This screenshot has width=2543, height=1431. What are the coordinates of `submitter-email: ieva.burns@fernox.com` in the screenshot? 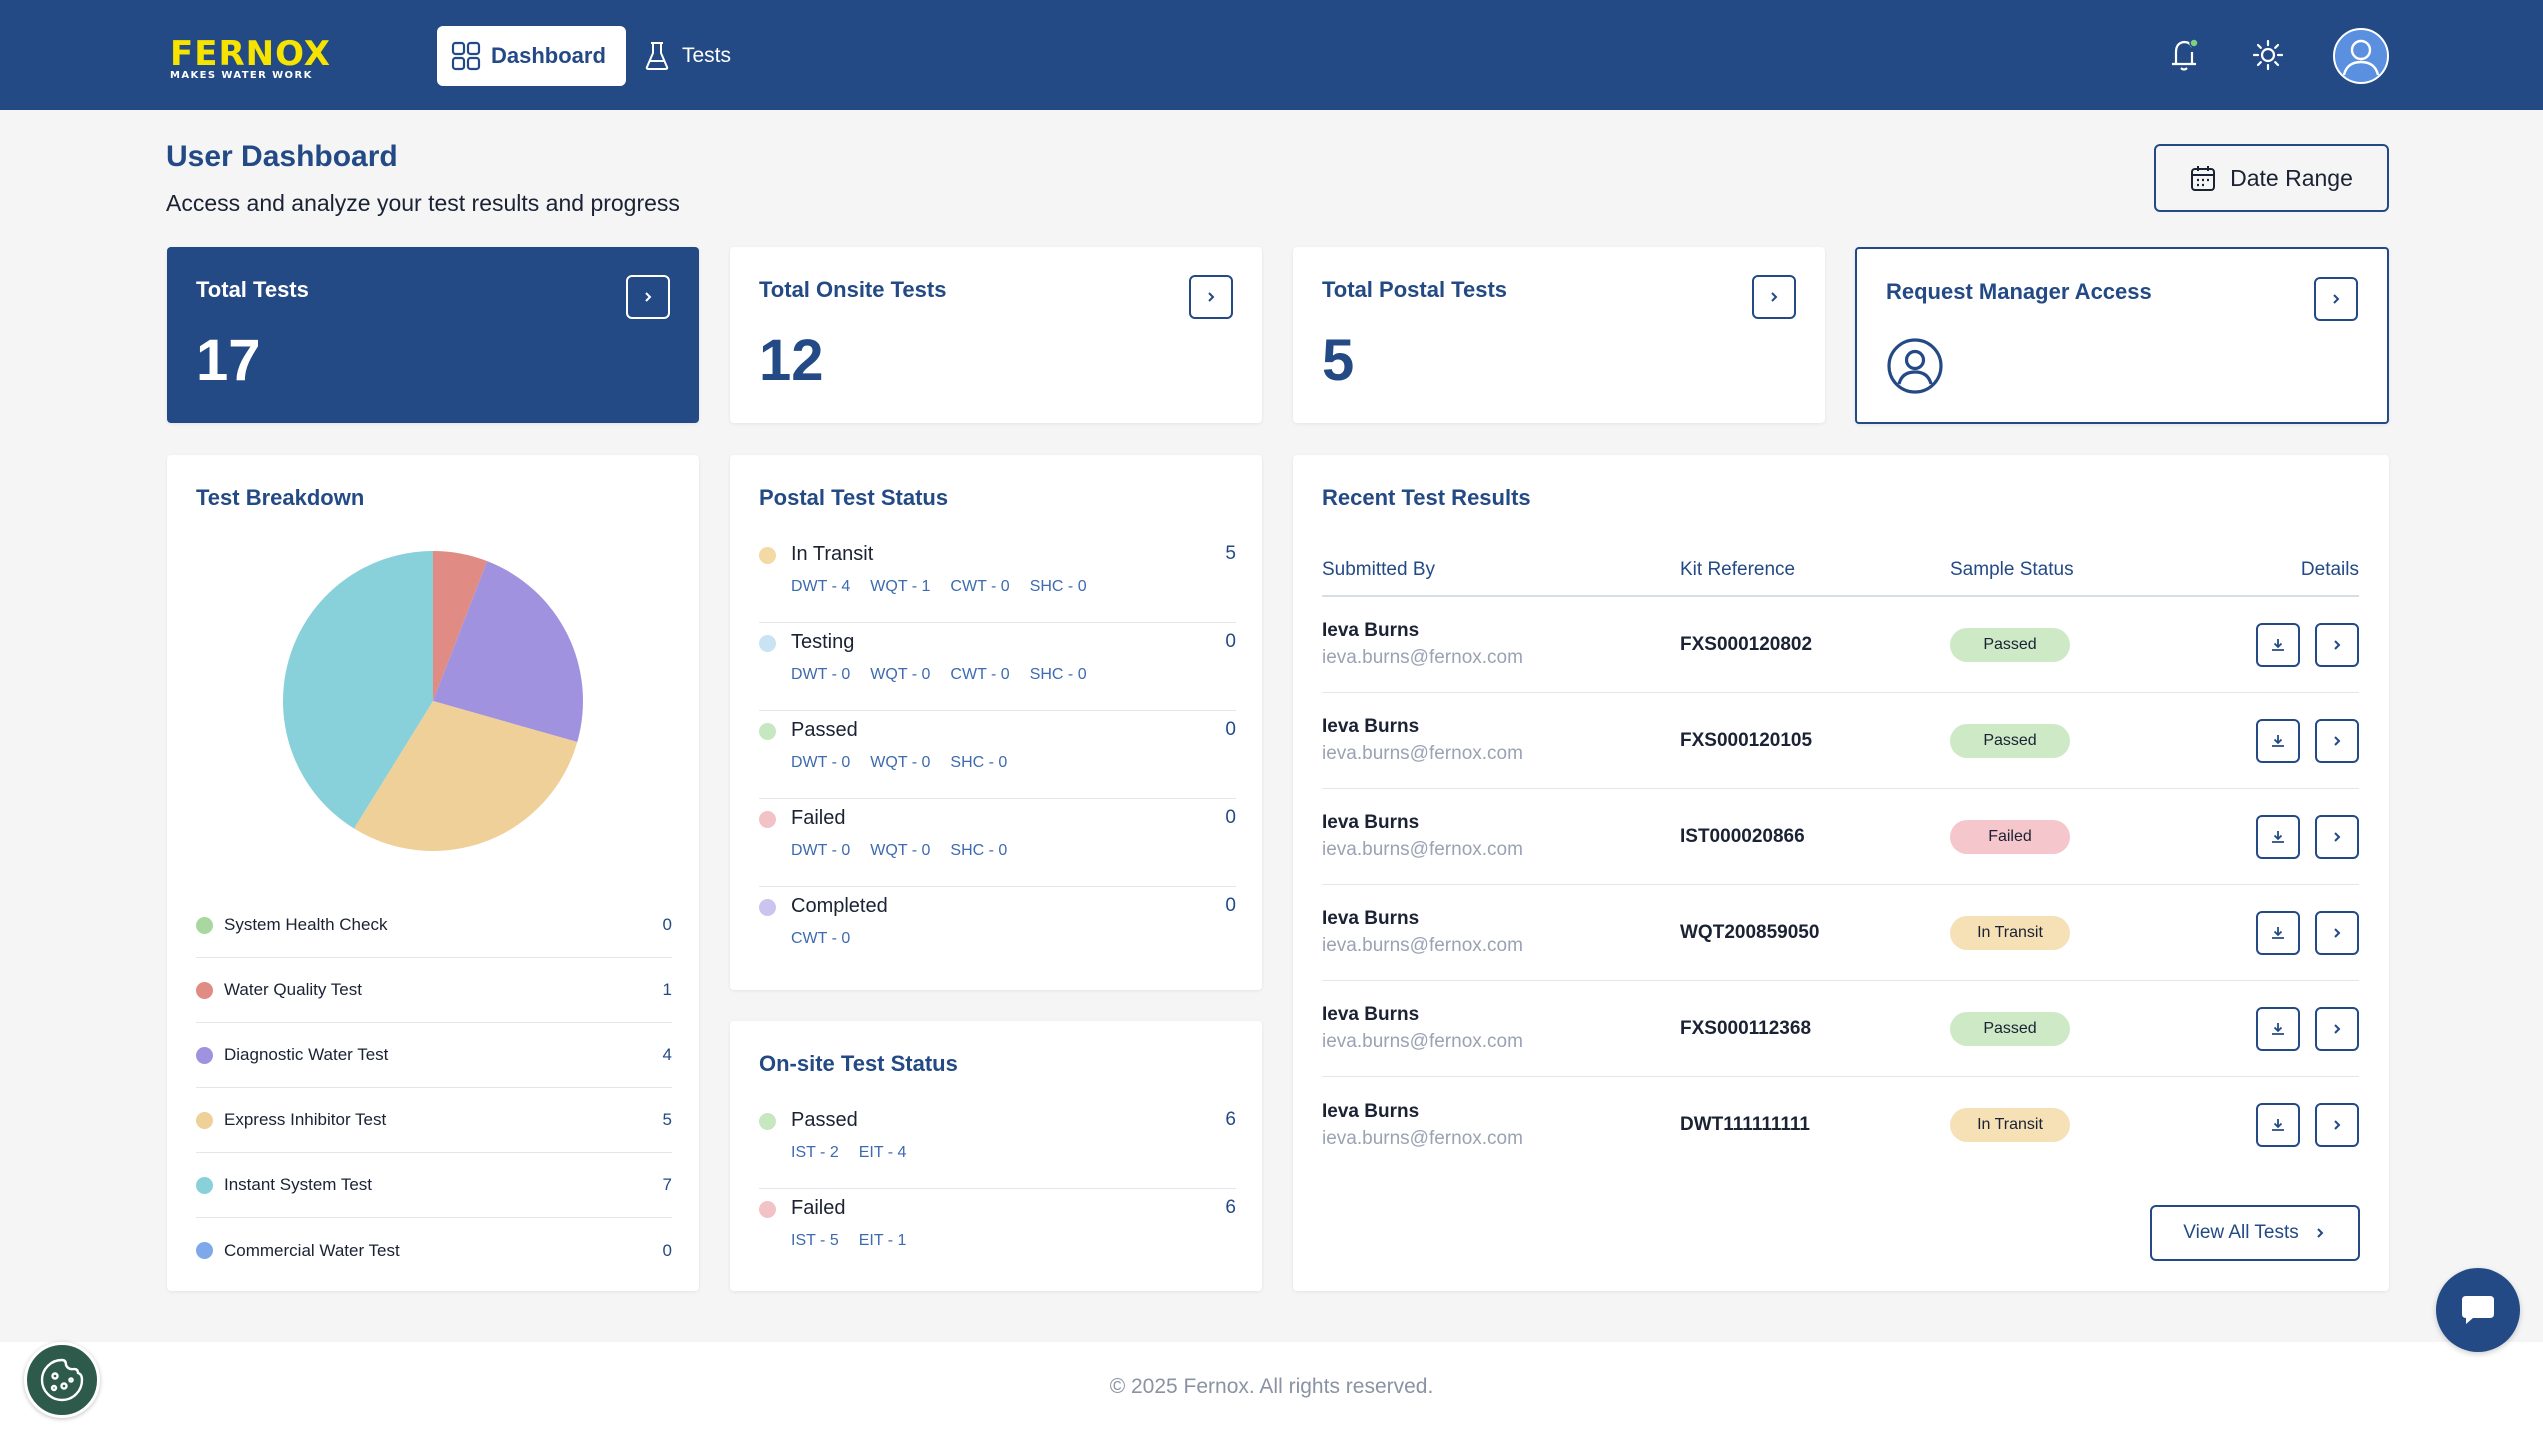 It's located at (1422, 753).